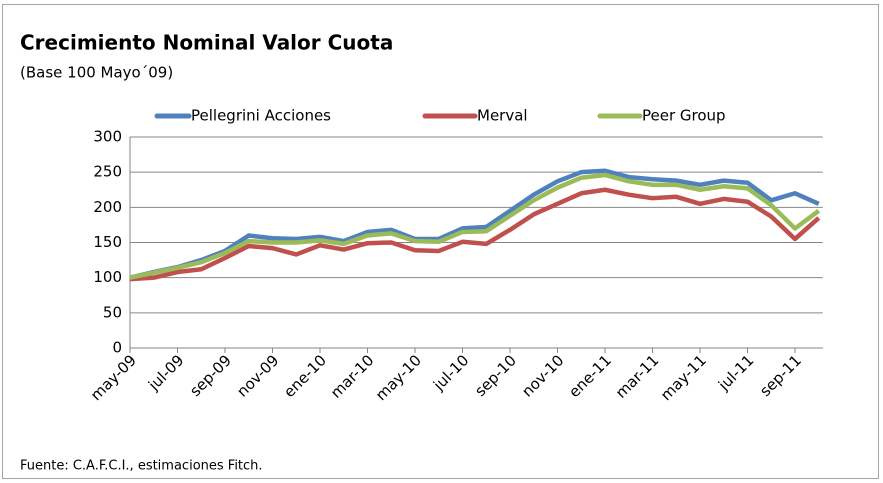 The width and height of the screenshot is (883, 483). What do you see at coordinates (107, 277) in the screenshot?
I see `y-tick-label: 100` at bounding box center [107, 277].